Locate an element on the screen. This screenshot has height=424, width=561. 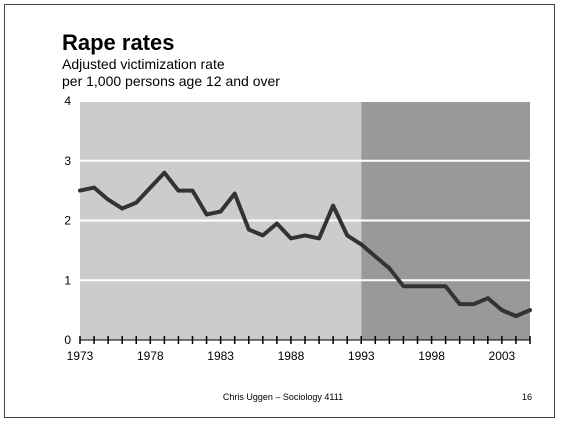
x-tick-label: 1978 is located at coordinates (150, 356).